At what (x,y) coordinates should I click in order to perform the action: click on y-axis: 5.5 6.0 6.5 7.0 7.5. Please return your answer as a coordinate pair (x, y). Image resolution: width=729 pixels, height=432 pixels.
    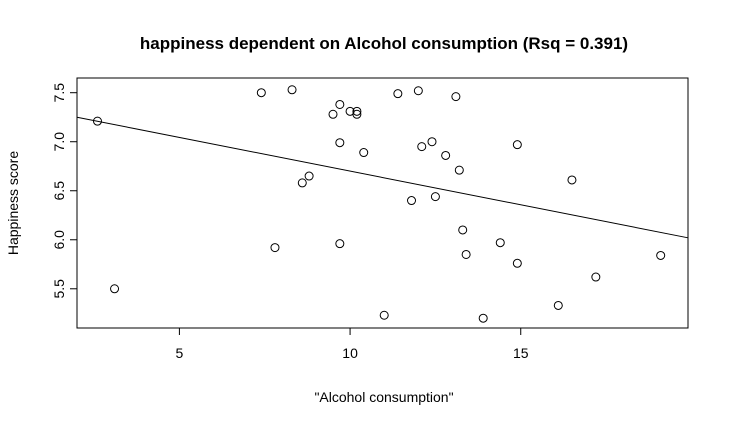
    Looking at the image, I should click on (64, 191).